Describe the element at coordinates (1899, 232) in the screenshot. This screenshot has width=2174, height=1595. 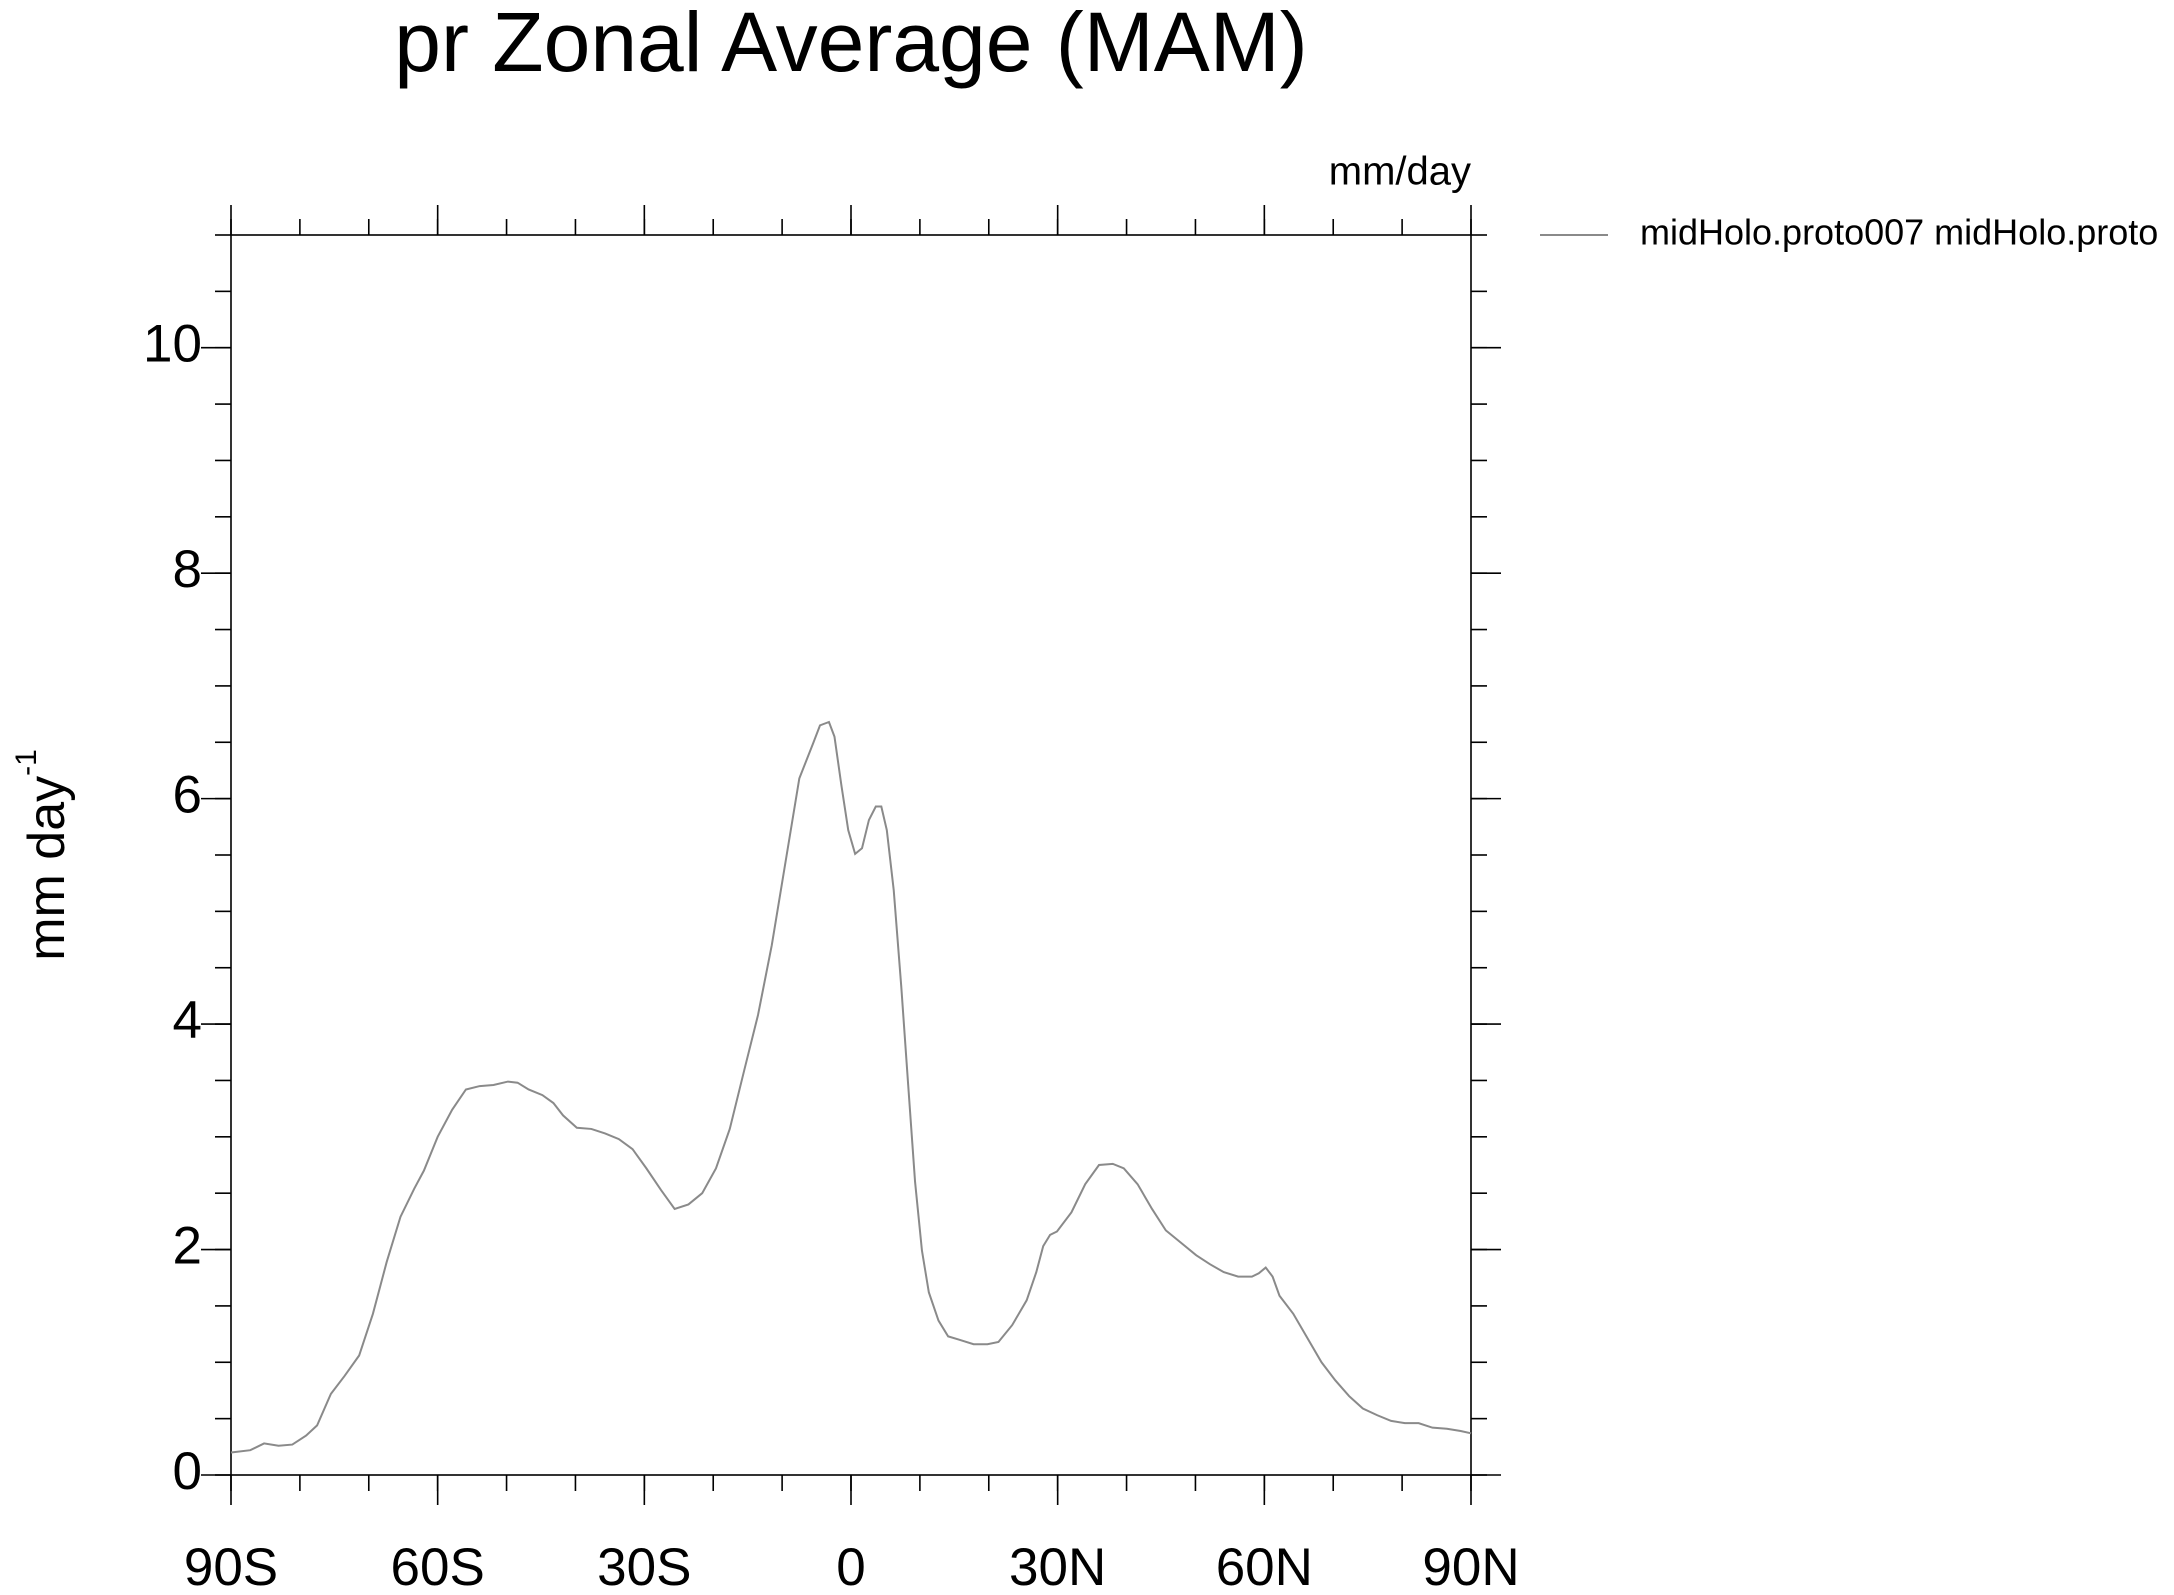
I see `legend-label: midHolo.proto007 midHolo.proto` at that location.